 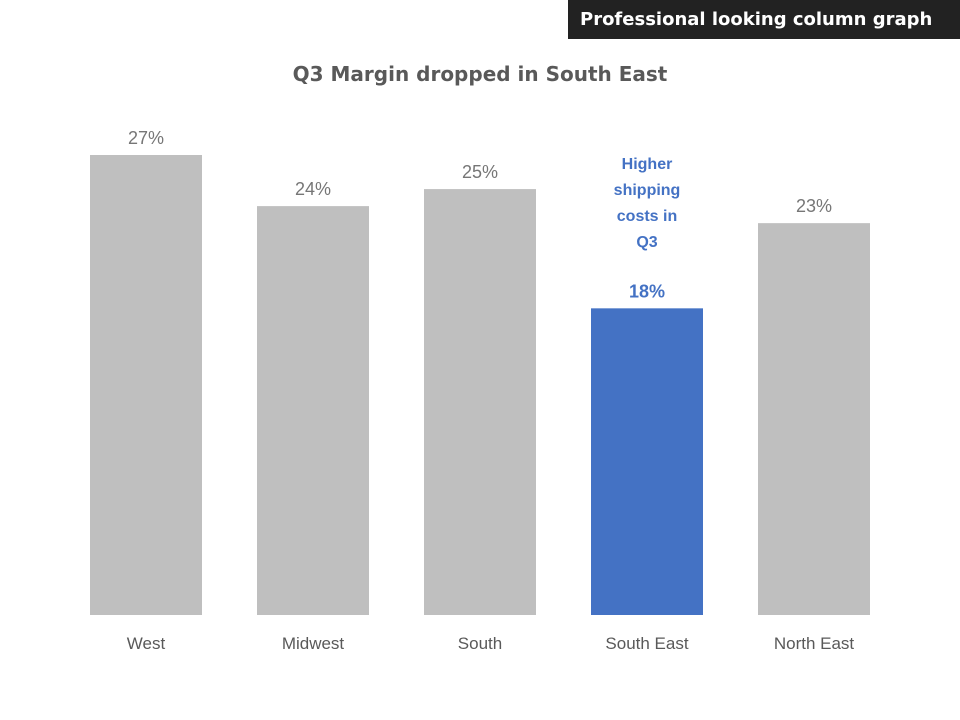 I want to click on bar-south-east, so click(x=647, y=461).